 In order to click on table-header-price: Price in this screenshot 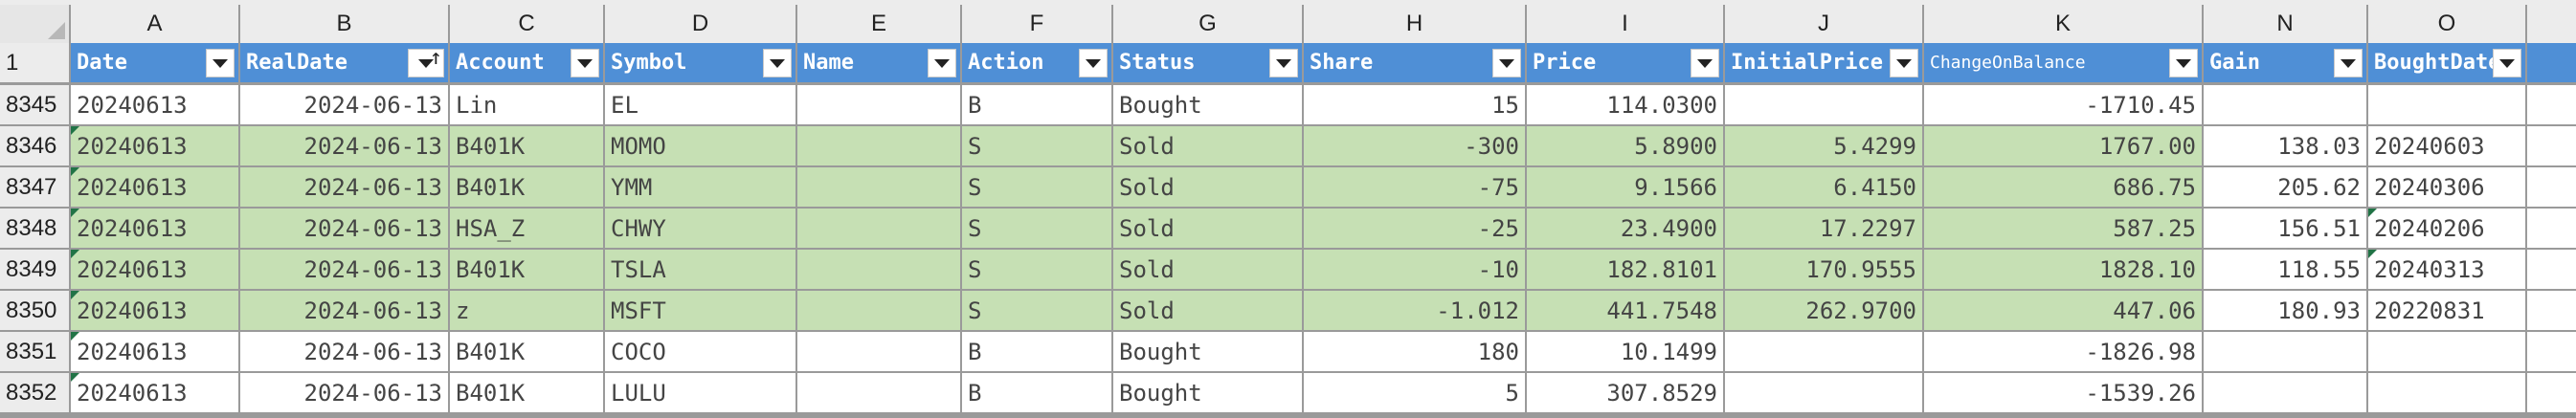, I will do `click(1625, 64)`.